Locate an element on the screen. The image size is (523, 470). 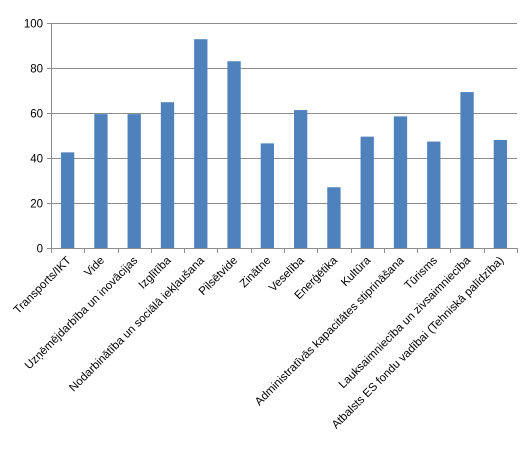
x-tick-label: Transports/IKT is located at coordinates (43, 286).